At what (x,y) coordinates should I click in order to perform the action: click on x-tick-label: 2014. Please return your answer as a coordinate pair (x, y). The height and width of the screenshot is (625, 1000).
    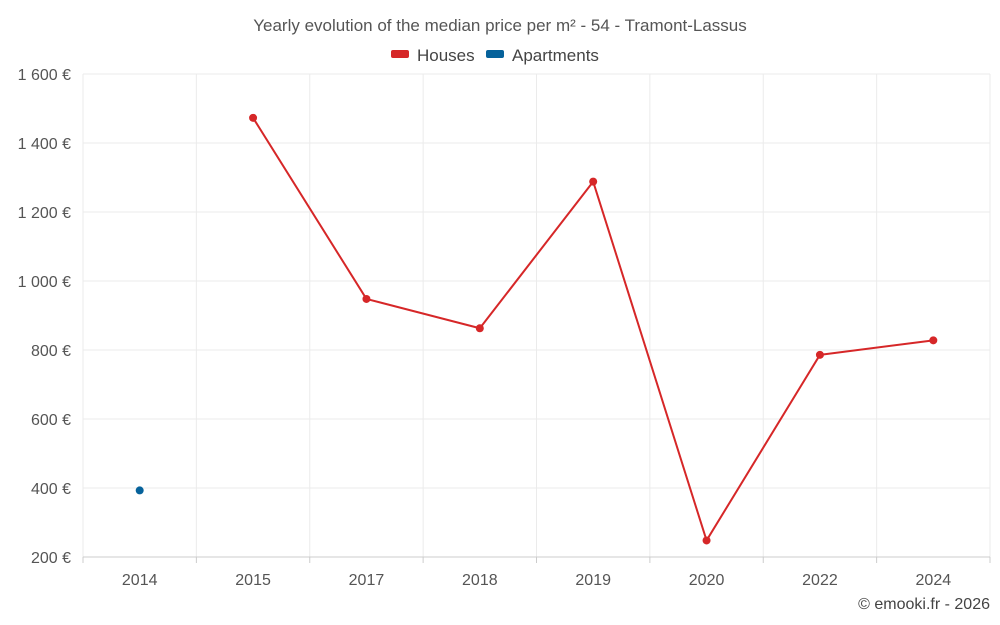
    Looking at the image, I should click on (140, 580).